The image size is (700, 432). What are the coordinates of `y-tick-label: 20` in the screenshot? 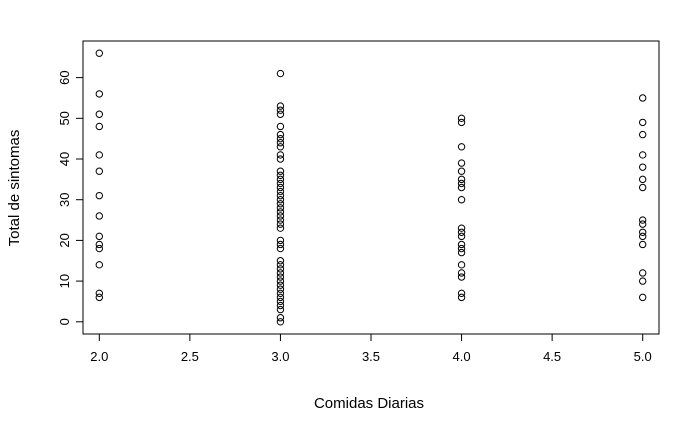 It's located at (64, 240).